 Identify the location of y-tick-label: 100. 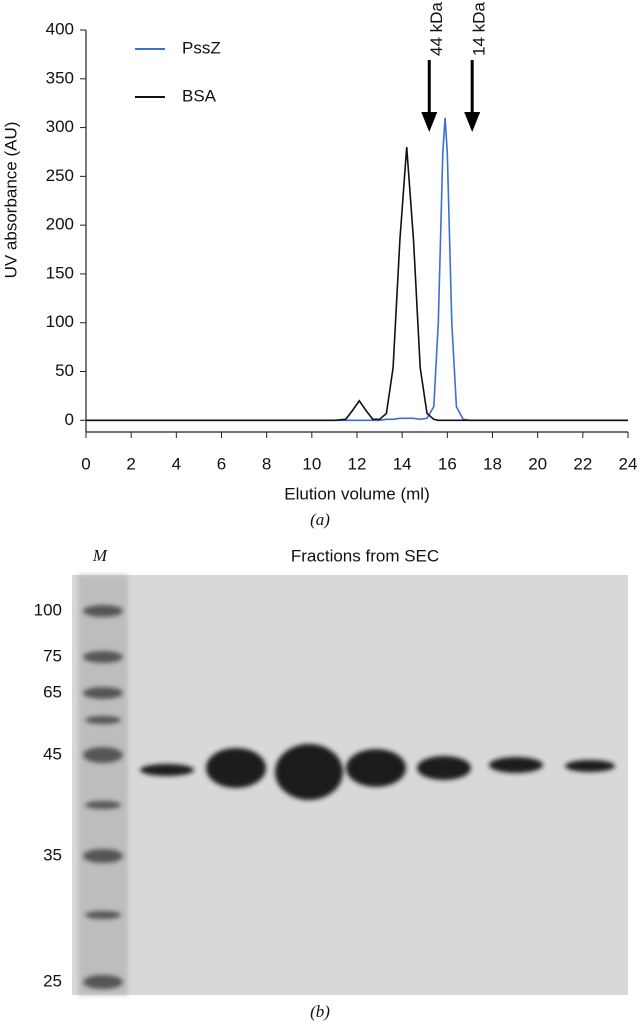
(60, 321).